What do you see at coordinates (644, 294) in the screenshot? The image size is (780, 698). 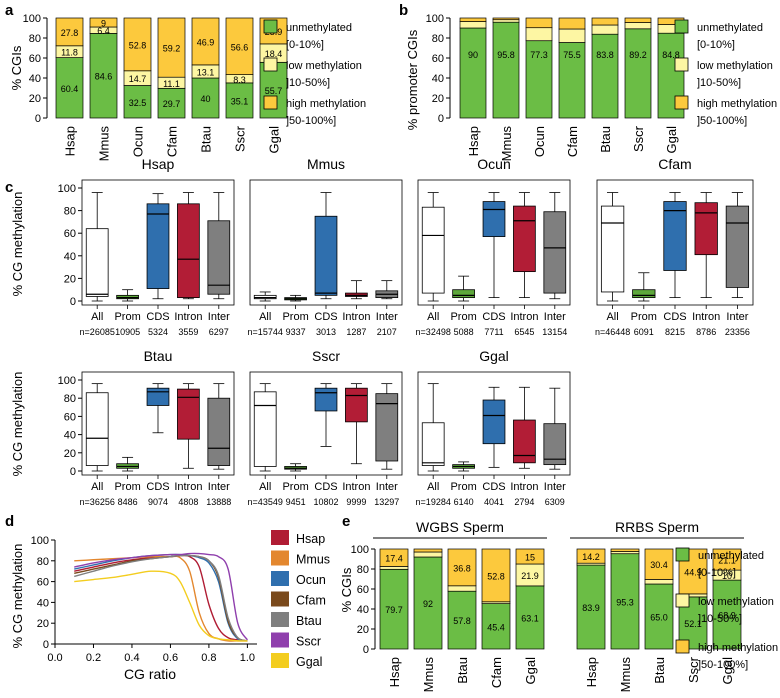 I see `c-Cfam-box-Prom` at bounding box center [644, 294].